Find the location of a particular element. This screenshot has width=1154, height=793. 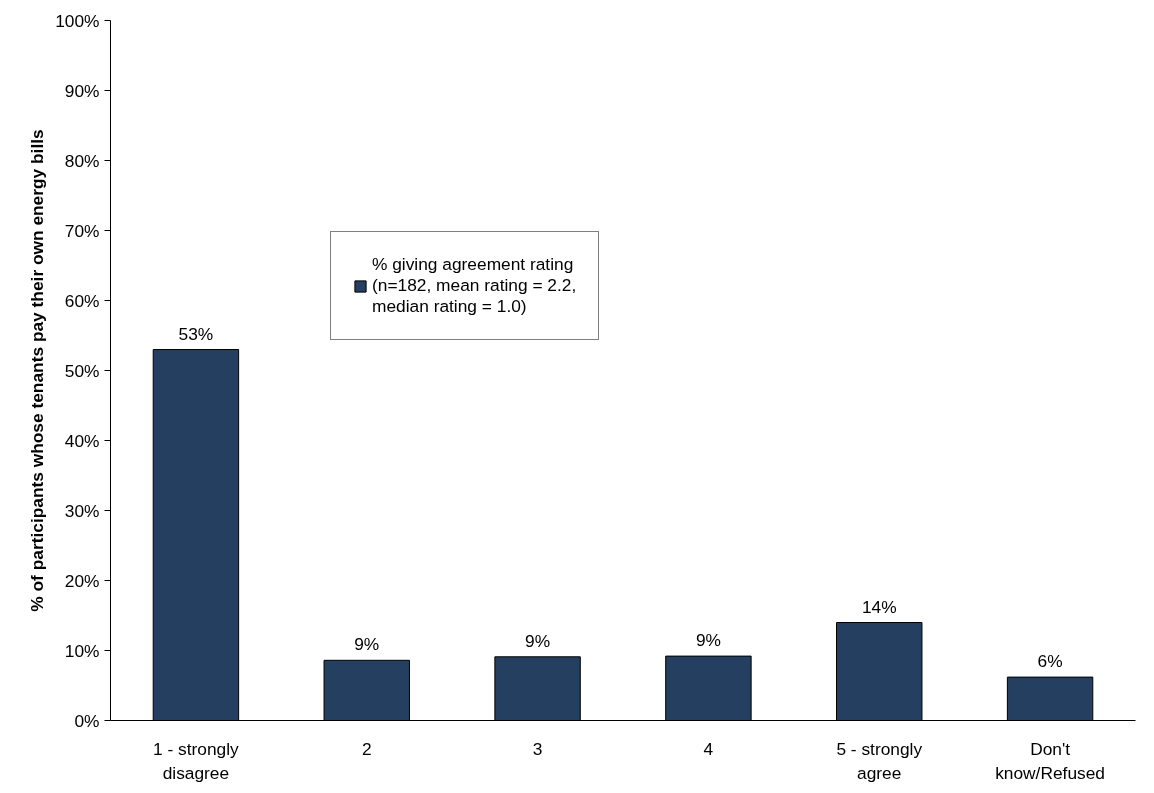

y-tick-label: 40% is located at coordinates (82, 440).